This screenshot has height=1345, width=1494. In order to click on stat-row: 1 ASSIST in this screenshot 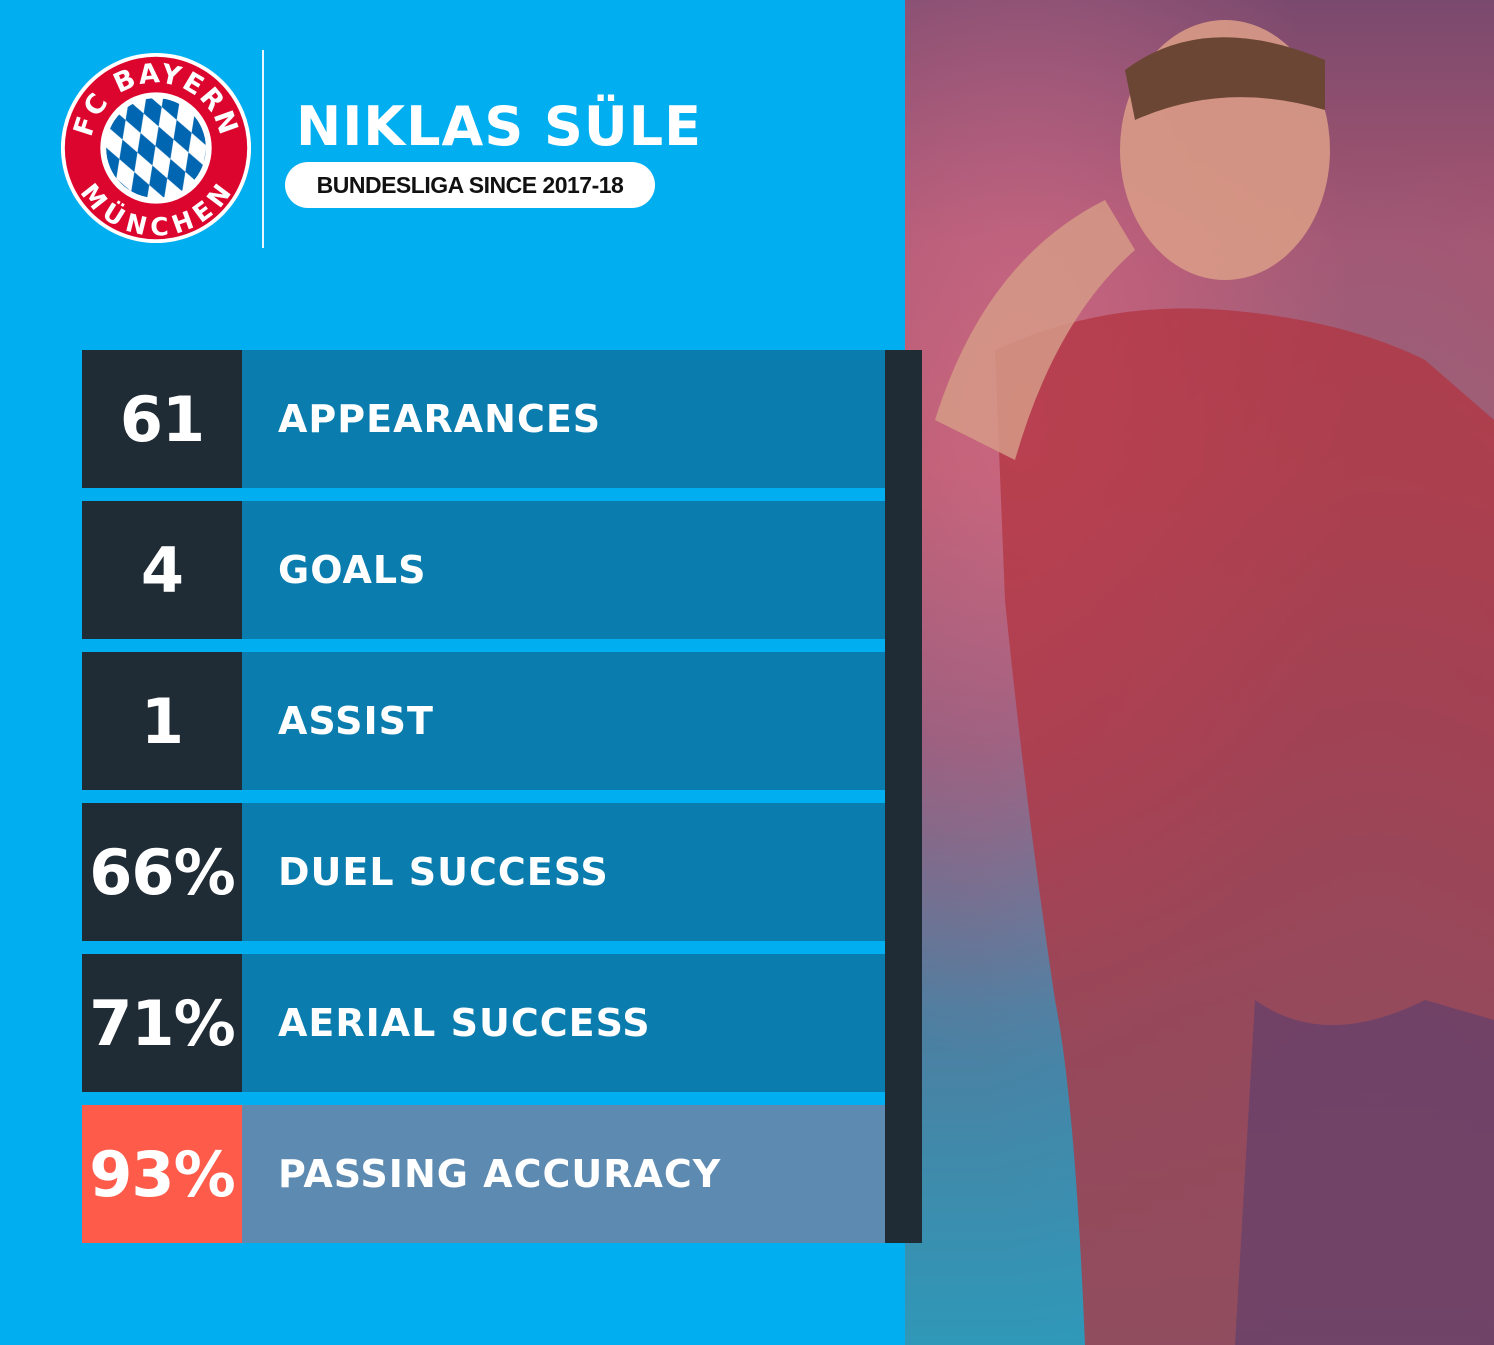, I will do `click(483, 721)`.